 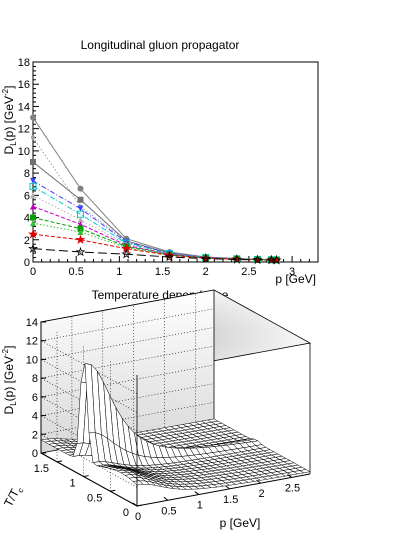 I want to click on t-tick-label: 0, so click(x=126, y=513).